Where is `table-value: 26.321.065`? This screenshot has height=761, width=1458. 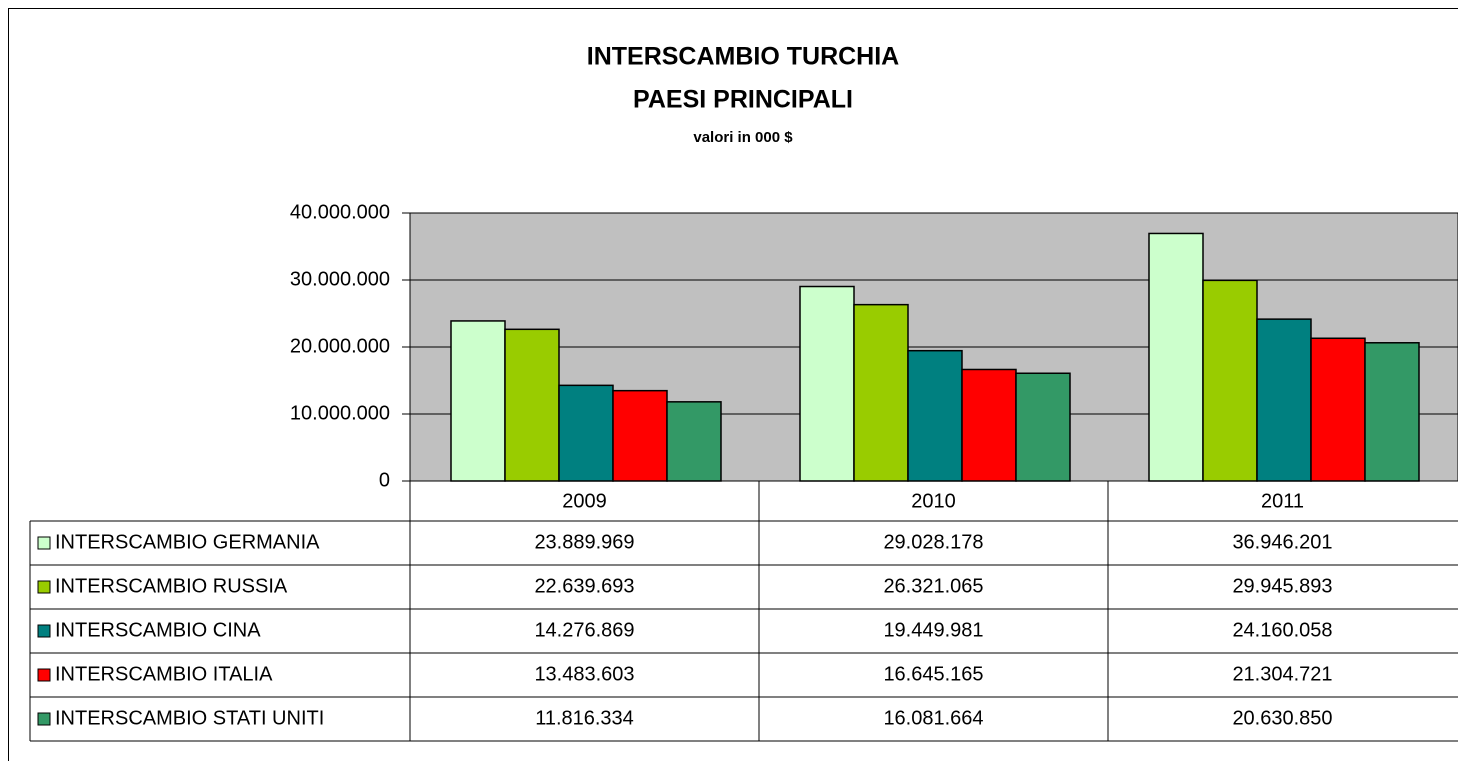
table-value: 26.321.065 is located at coordinates (933, 586).